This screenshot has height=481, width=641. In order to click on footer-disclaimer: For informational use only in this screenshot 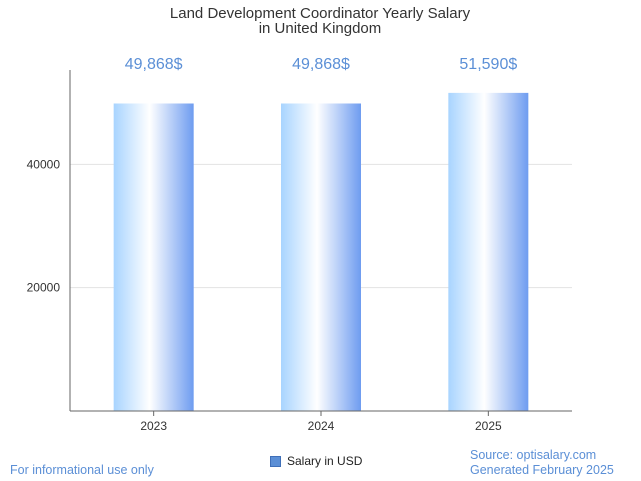, I will do `click(82, 470)`.